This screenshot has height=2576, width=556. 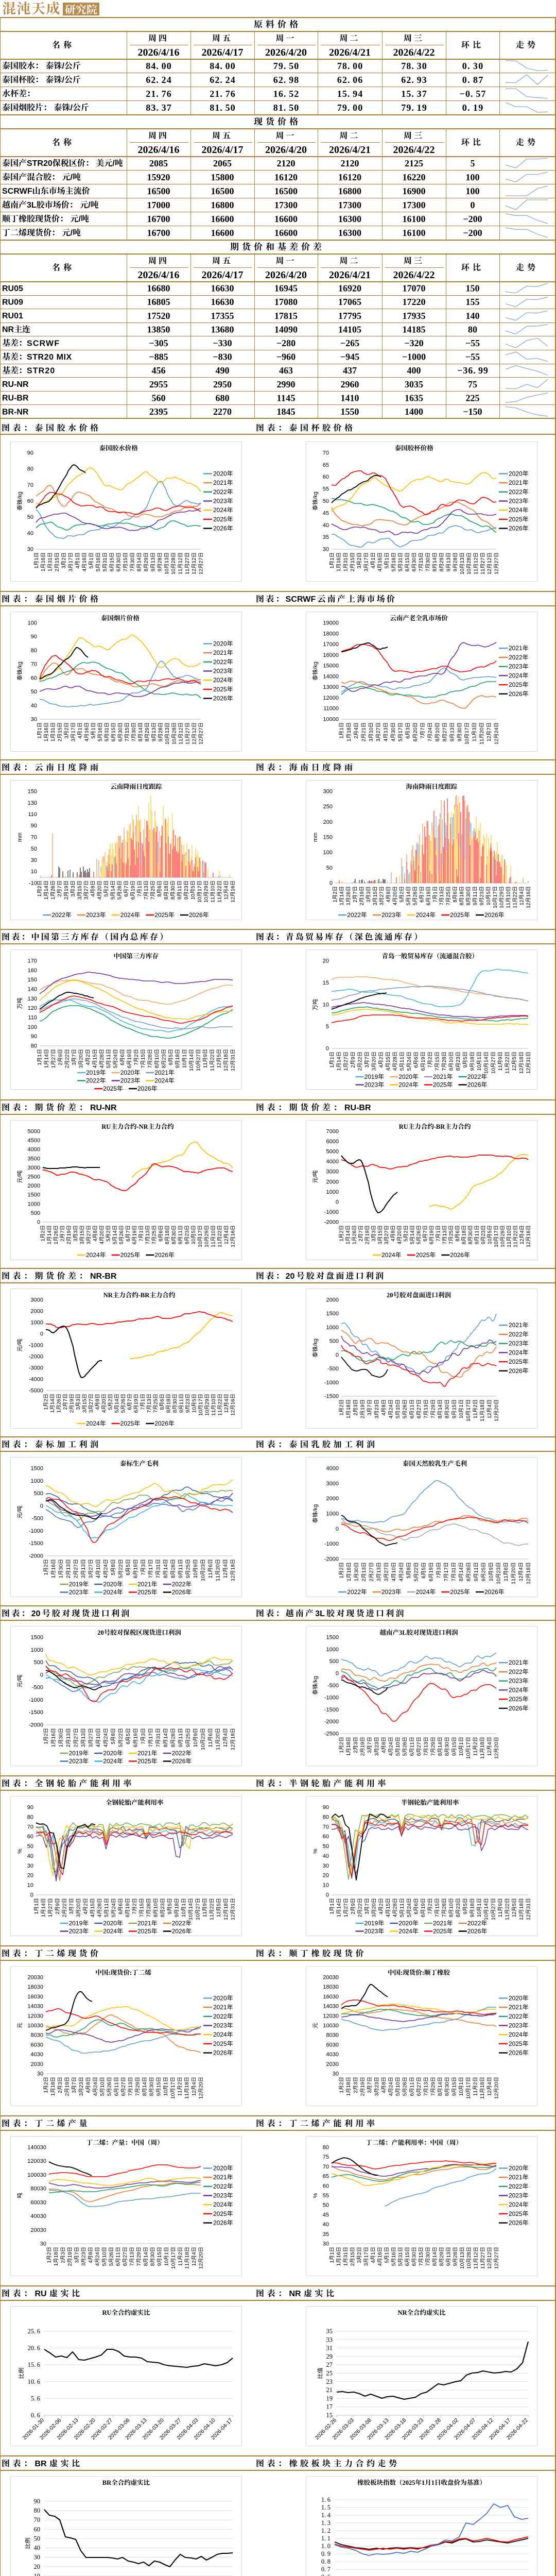 What do you see at coordinates (402, 2312) in the screenshot?
I see `svg-text: NR` at bounding box center [402, 2312].